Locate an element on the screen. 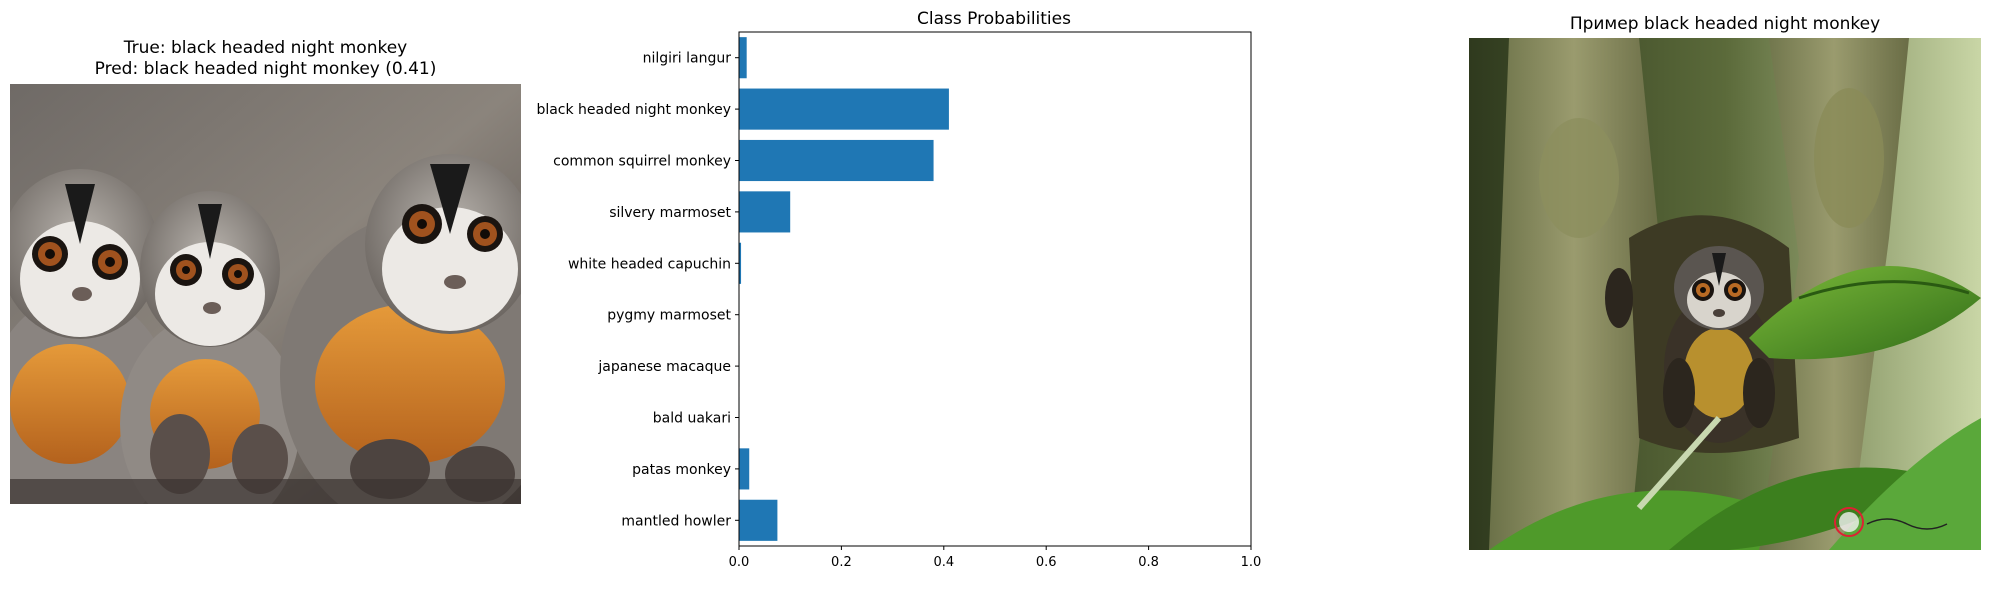  bar-white-headed-capuchin is located at coordinates (740, 263).